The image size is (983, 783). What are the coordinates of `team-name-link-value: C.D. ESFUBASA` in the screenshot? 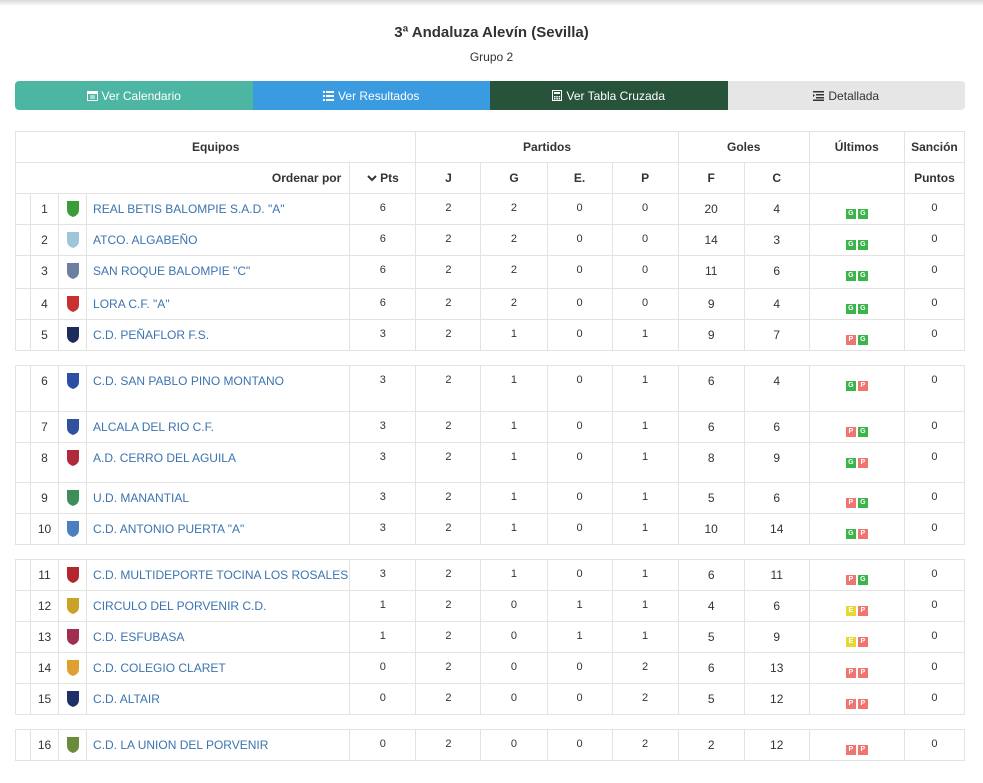 It's located at (139, 637).